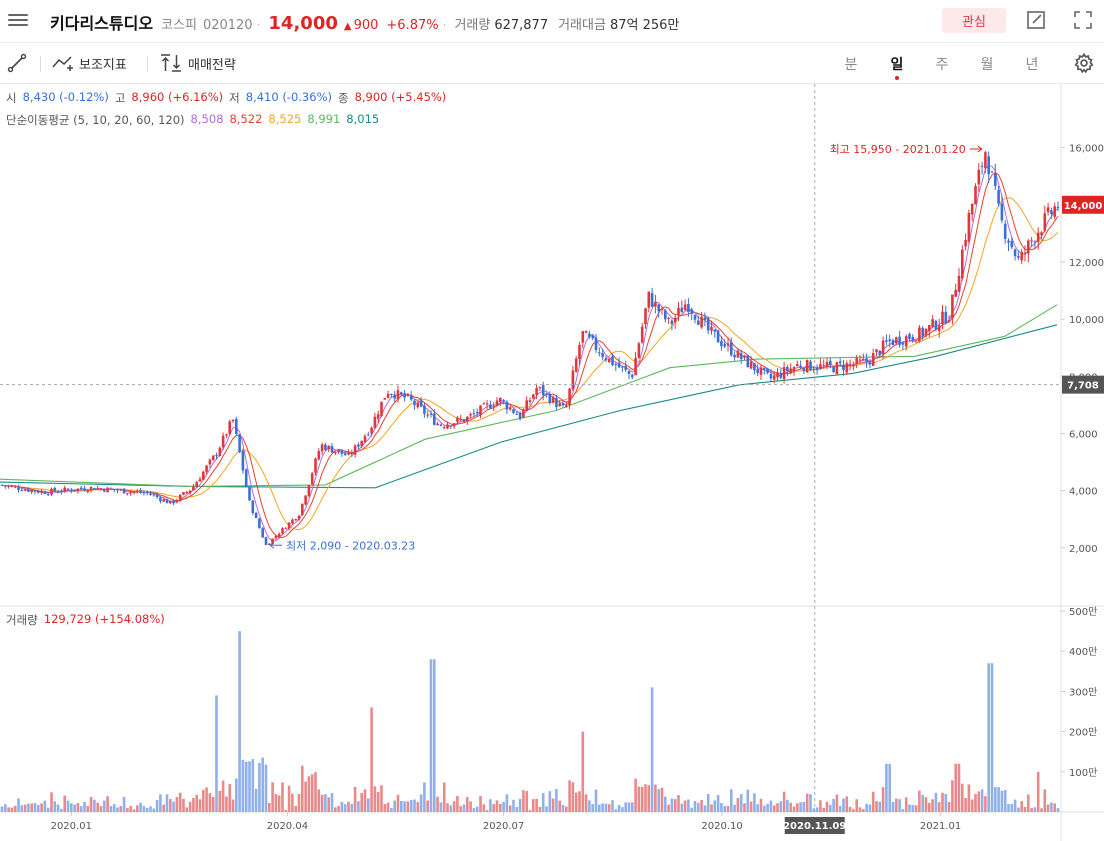 The height and width of the screenshot is (841, 1104). What do you see at coordinates (18, 20) in the screenshot?
I see `menu-icon` at bounding box center [18, 20].